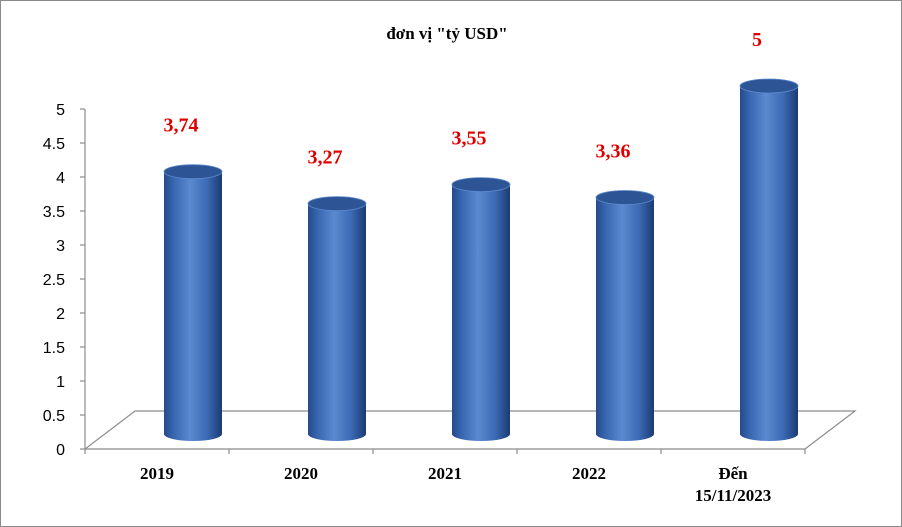 This screenshot has width=902, height=527. Describe the element at coordinates (757, 40) in the screenshot. I see `data-label: 5` at that location.